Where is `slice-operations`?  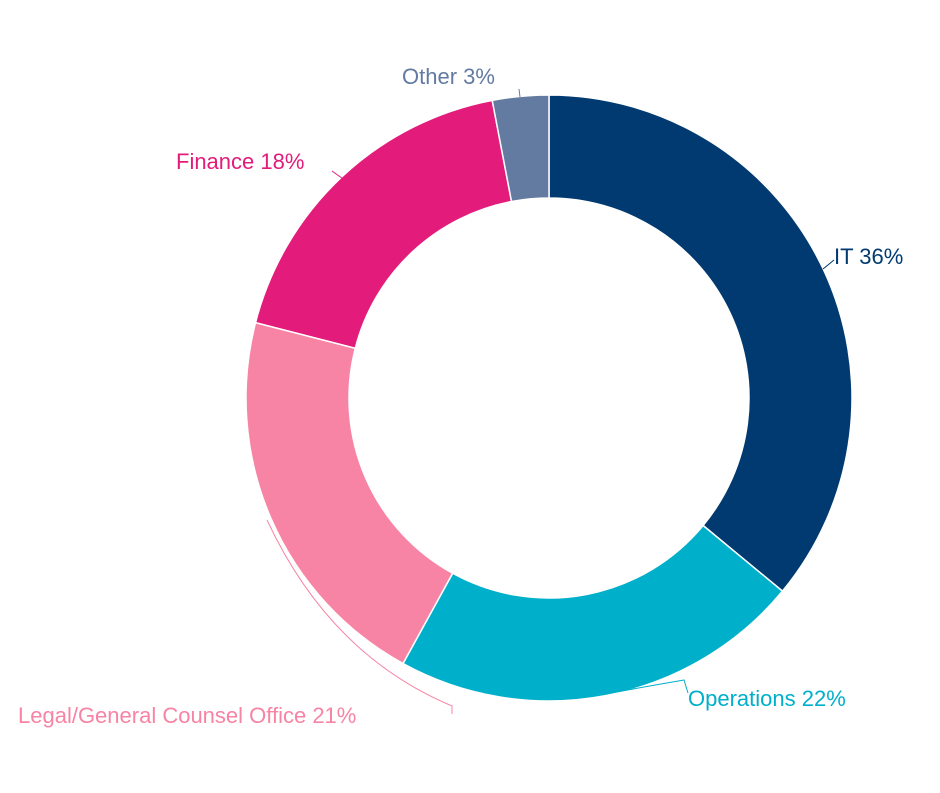
slice-operations is located at coordinates (593, 613).